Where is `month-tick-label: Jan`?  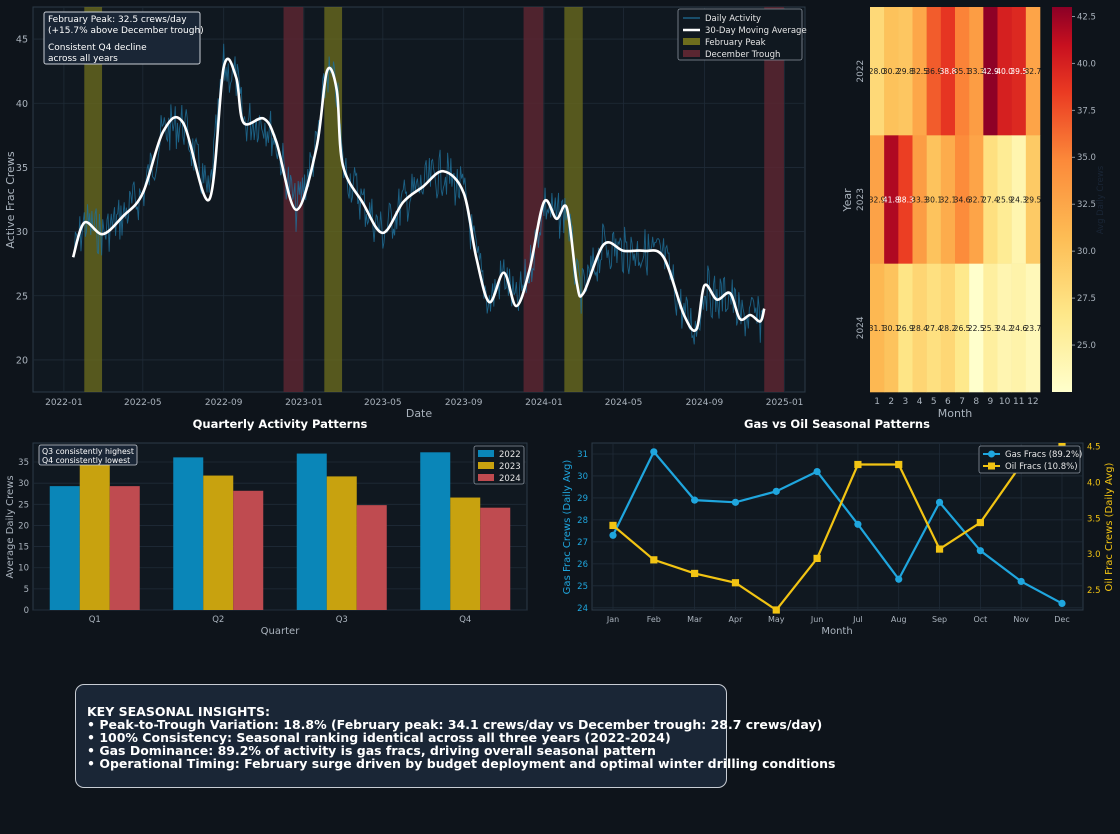 month-tick-label: Jan is located at coordinates (612, 619).